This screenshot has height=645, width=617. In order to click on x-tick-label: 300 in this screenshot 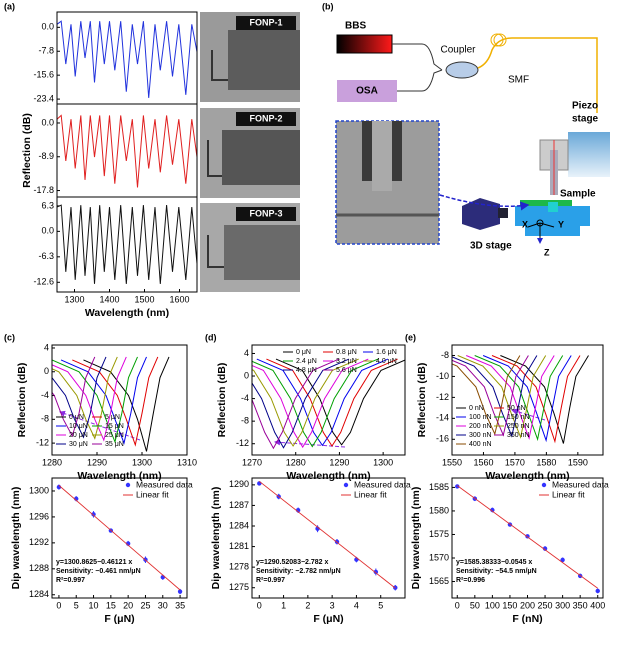, I will do `click(562, 605)`.